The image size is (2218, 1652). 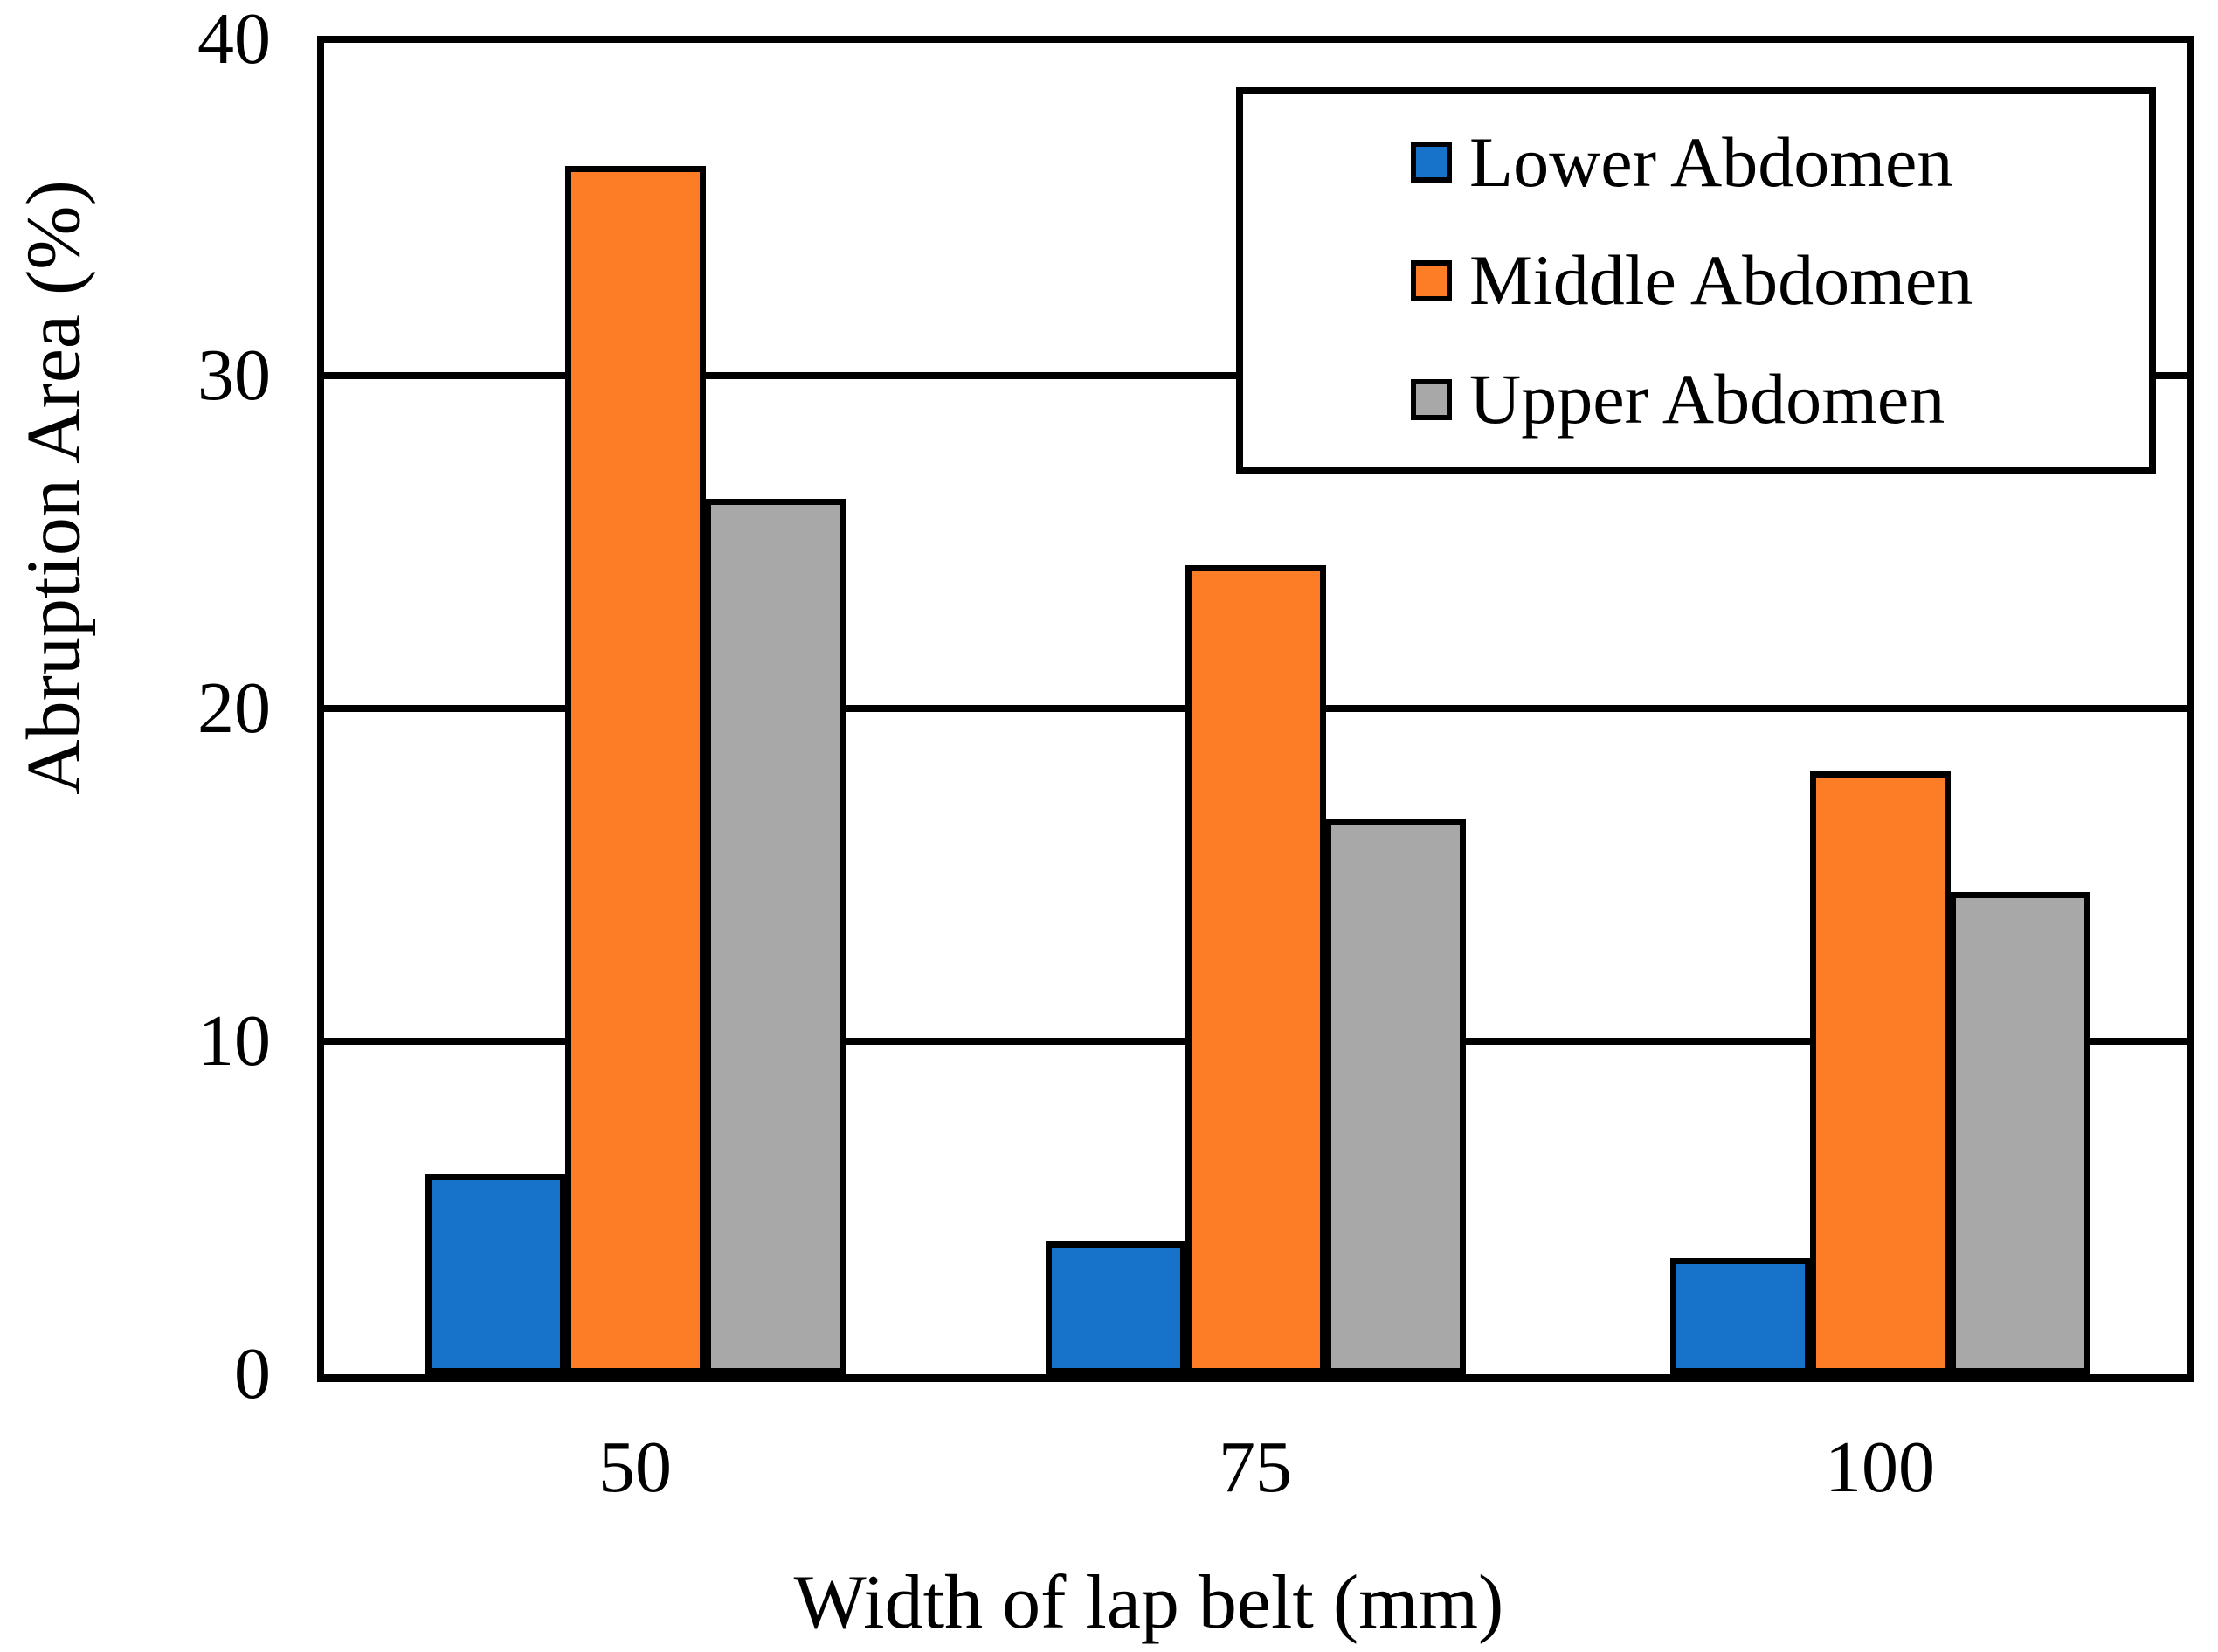 What do you see at coordinates (1431, 162) in the screenshot?
I see `legend-swatch-lower-abdomen` at bounding box center [1431, 162].